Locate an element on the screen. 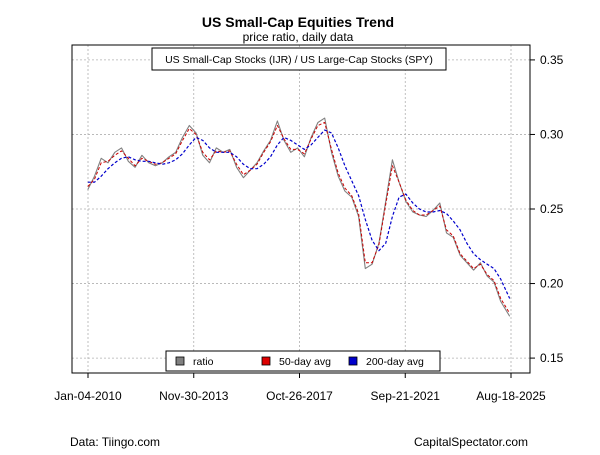  y-tick-label: 0.25 is located at coordinates (552, 209).